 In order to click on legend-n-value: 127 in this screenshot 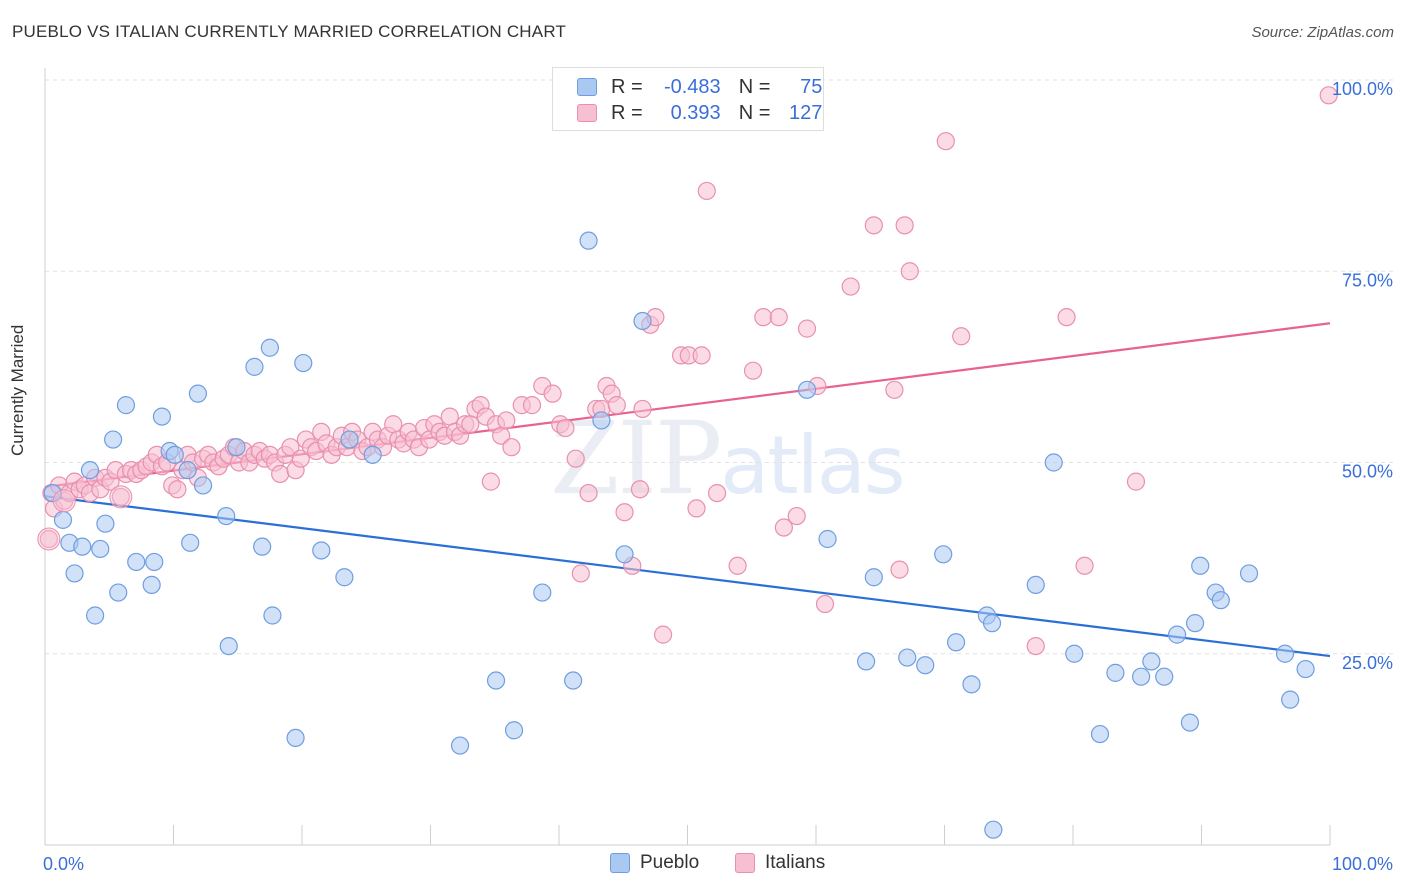, I will do `click(806, 112)`.